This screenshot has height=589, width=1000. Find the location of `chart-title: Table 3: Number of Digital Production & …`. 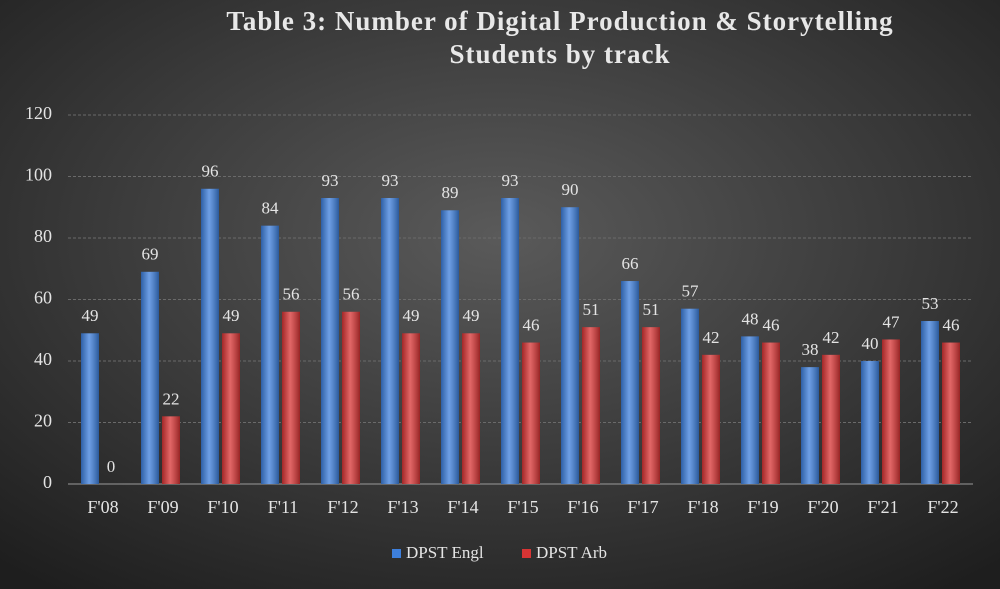

chart-title: Table 3: Number of Digital Production & … is located at coordinates (559, 21).